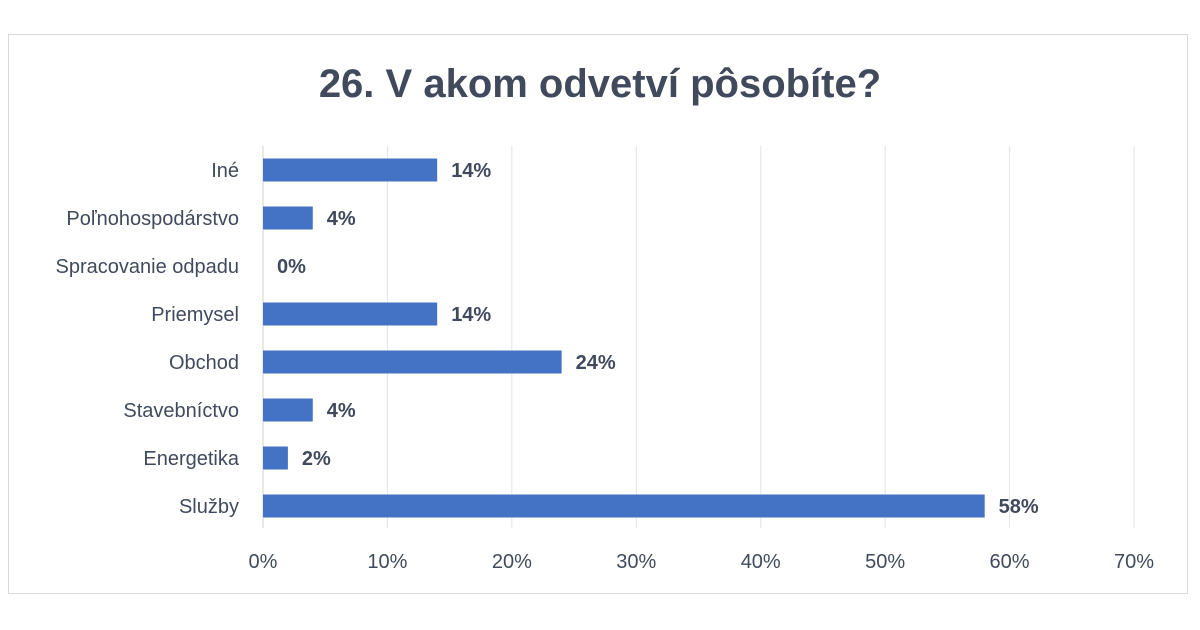 The width and height of the screenshot is (1200, 630). Describe the element at coordinates (204, 363) in the screenshot. I see `category-label: Obchod` at that location.